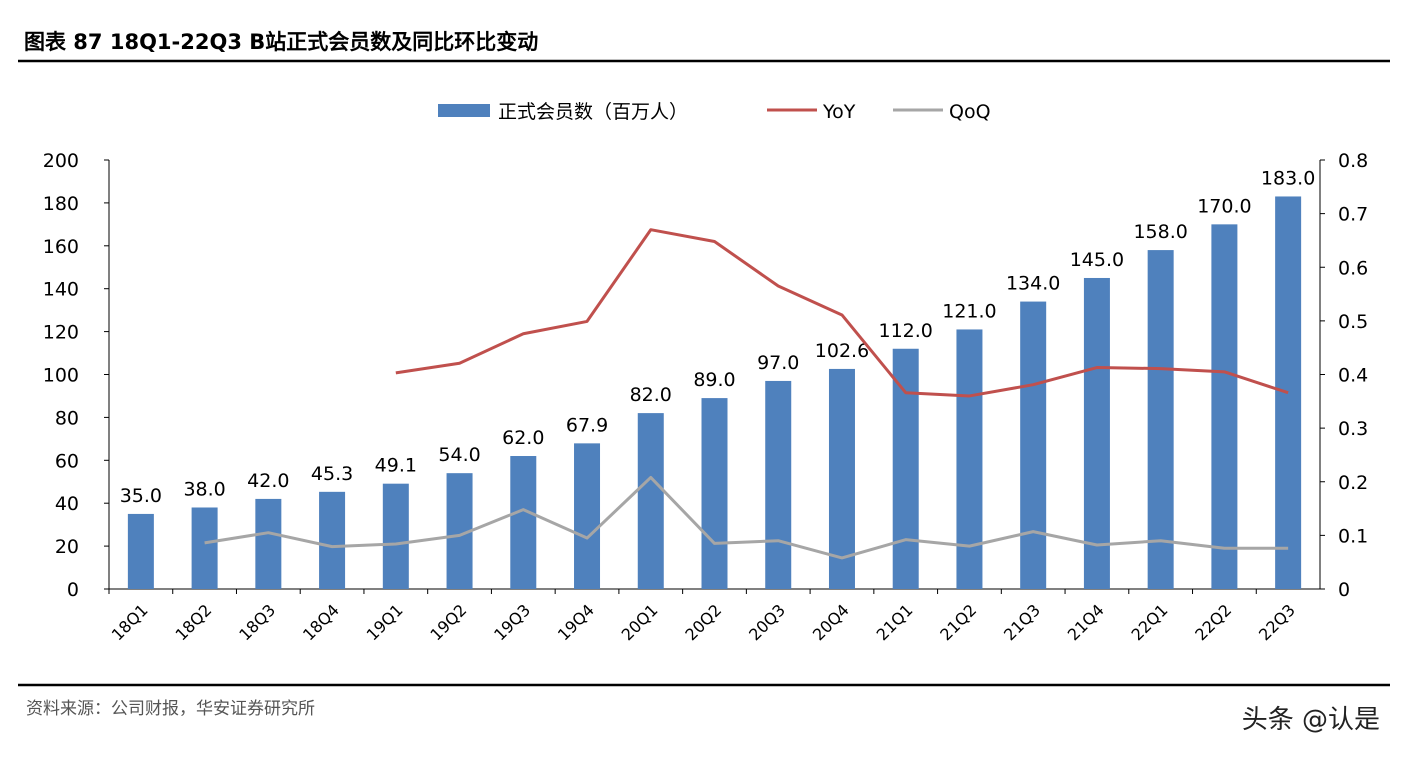 Image resolution: width=1403 pixels, height=764 pixels. What do you see at coordinates (512, 622) in the screenshot?
I see `x-tick-label: 19Q3` at bounding box center [512, 622].